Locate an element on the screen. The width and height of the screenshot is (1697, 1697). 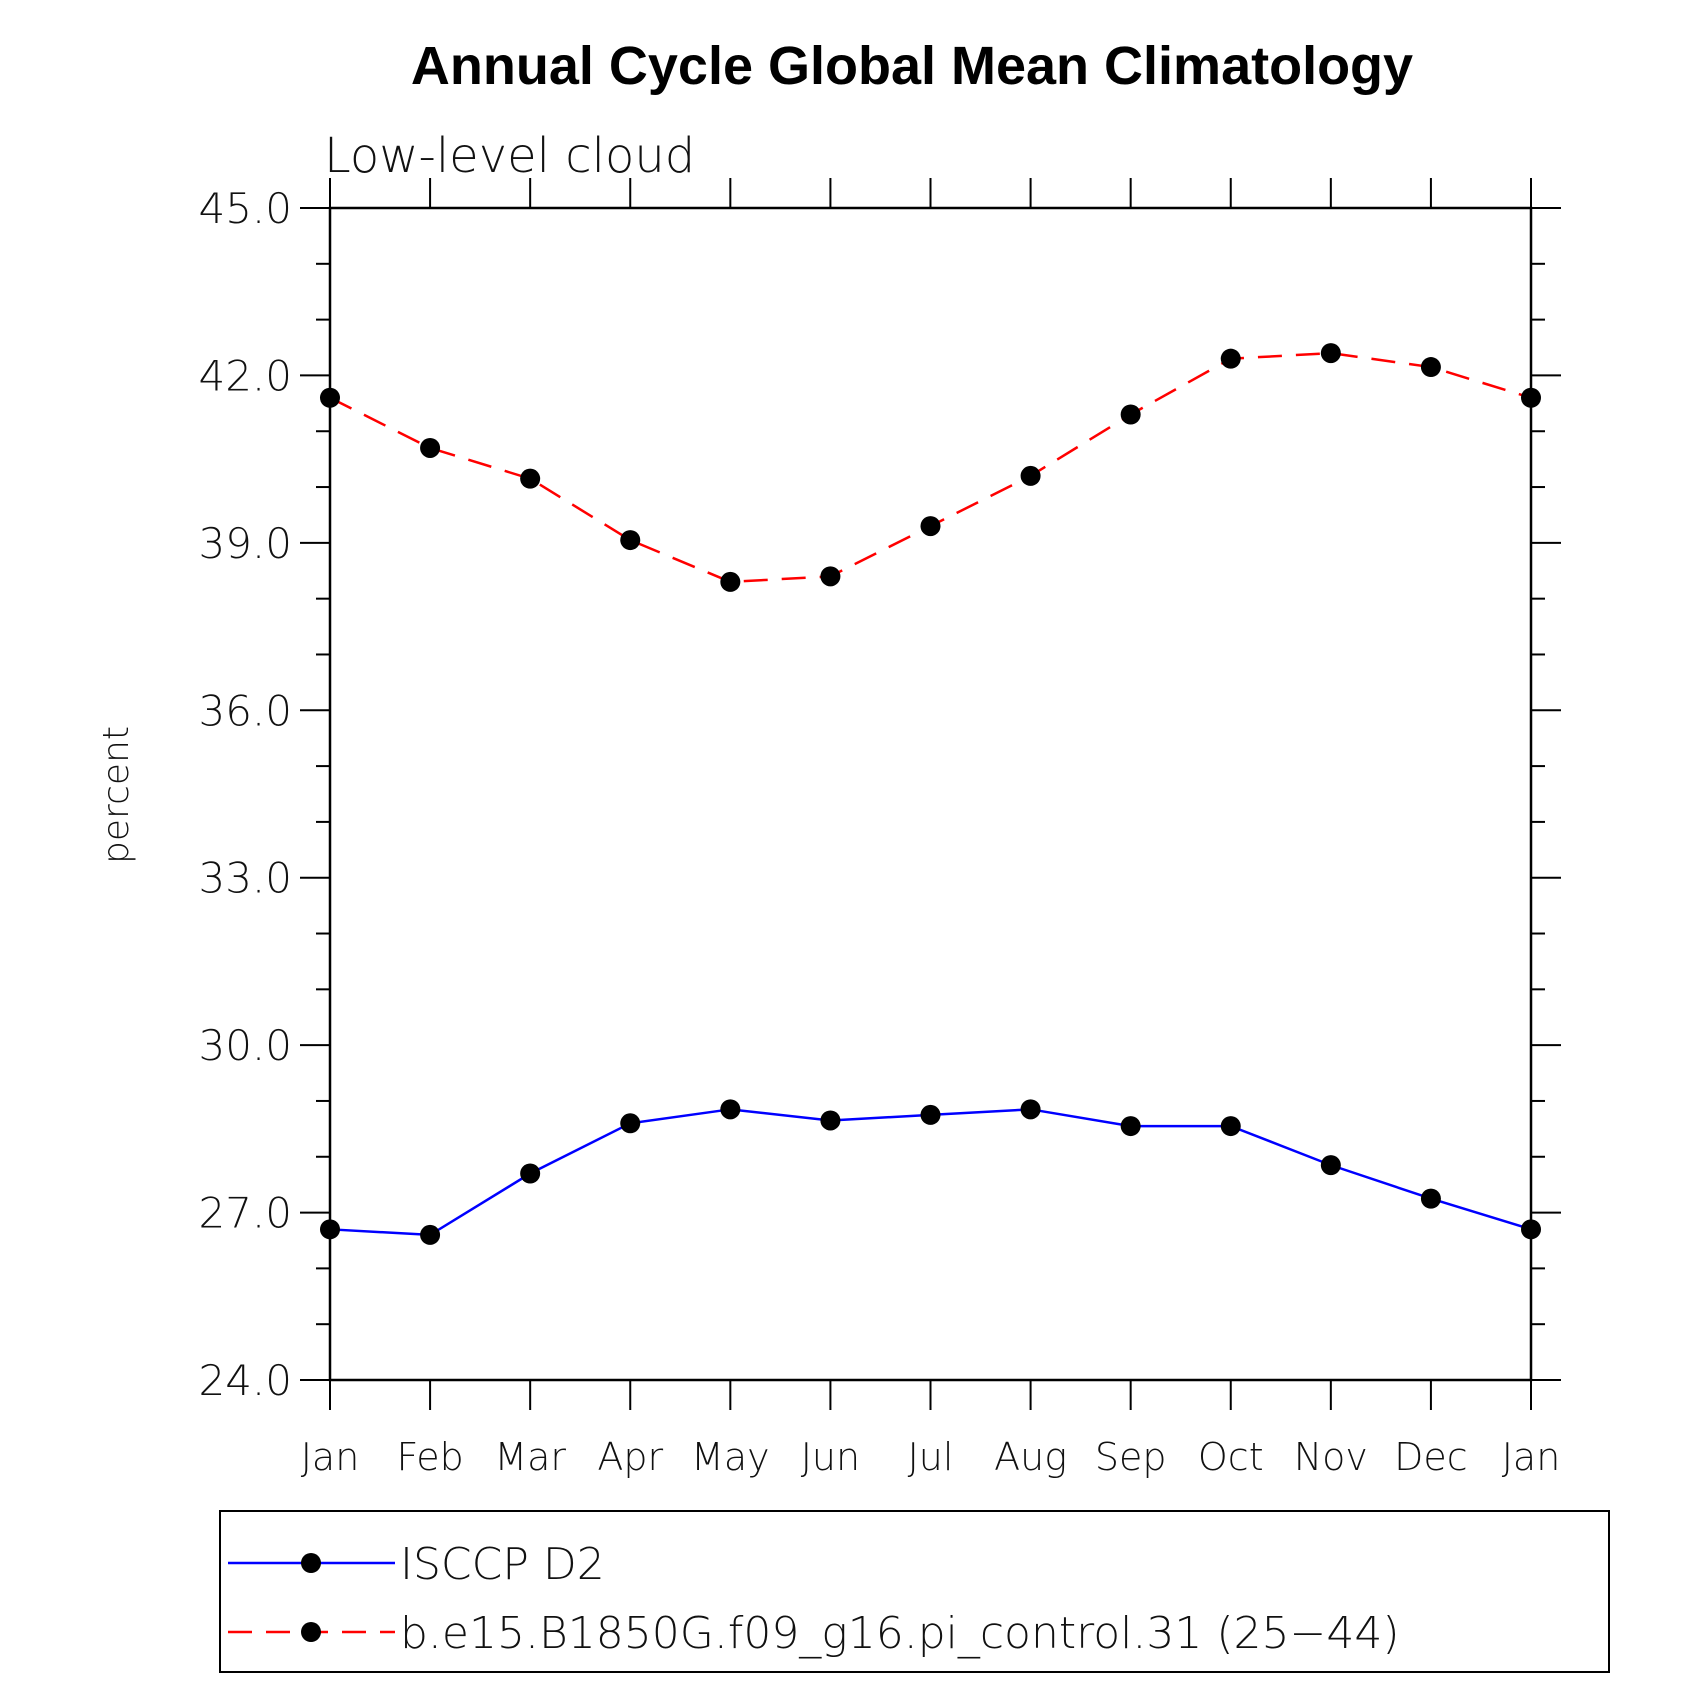
x-tick-label: Jul is located at coordinates (931, 1457).